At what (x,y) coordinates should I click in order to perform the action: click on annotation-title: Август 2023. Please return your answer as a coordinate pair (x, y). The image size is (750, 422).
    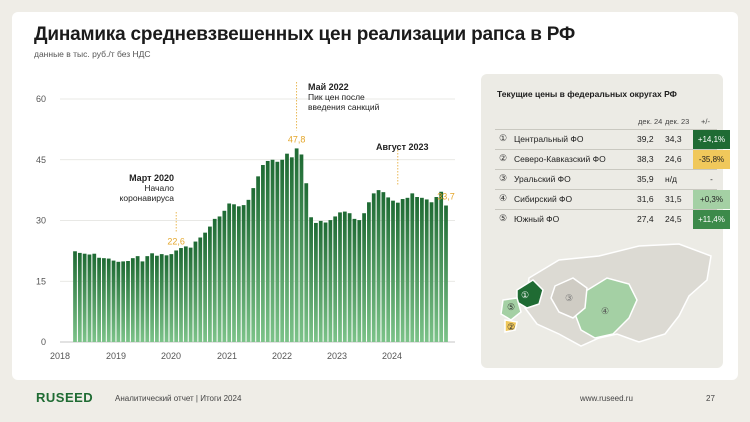
    Looking at the image, I should click on (402, 147).